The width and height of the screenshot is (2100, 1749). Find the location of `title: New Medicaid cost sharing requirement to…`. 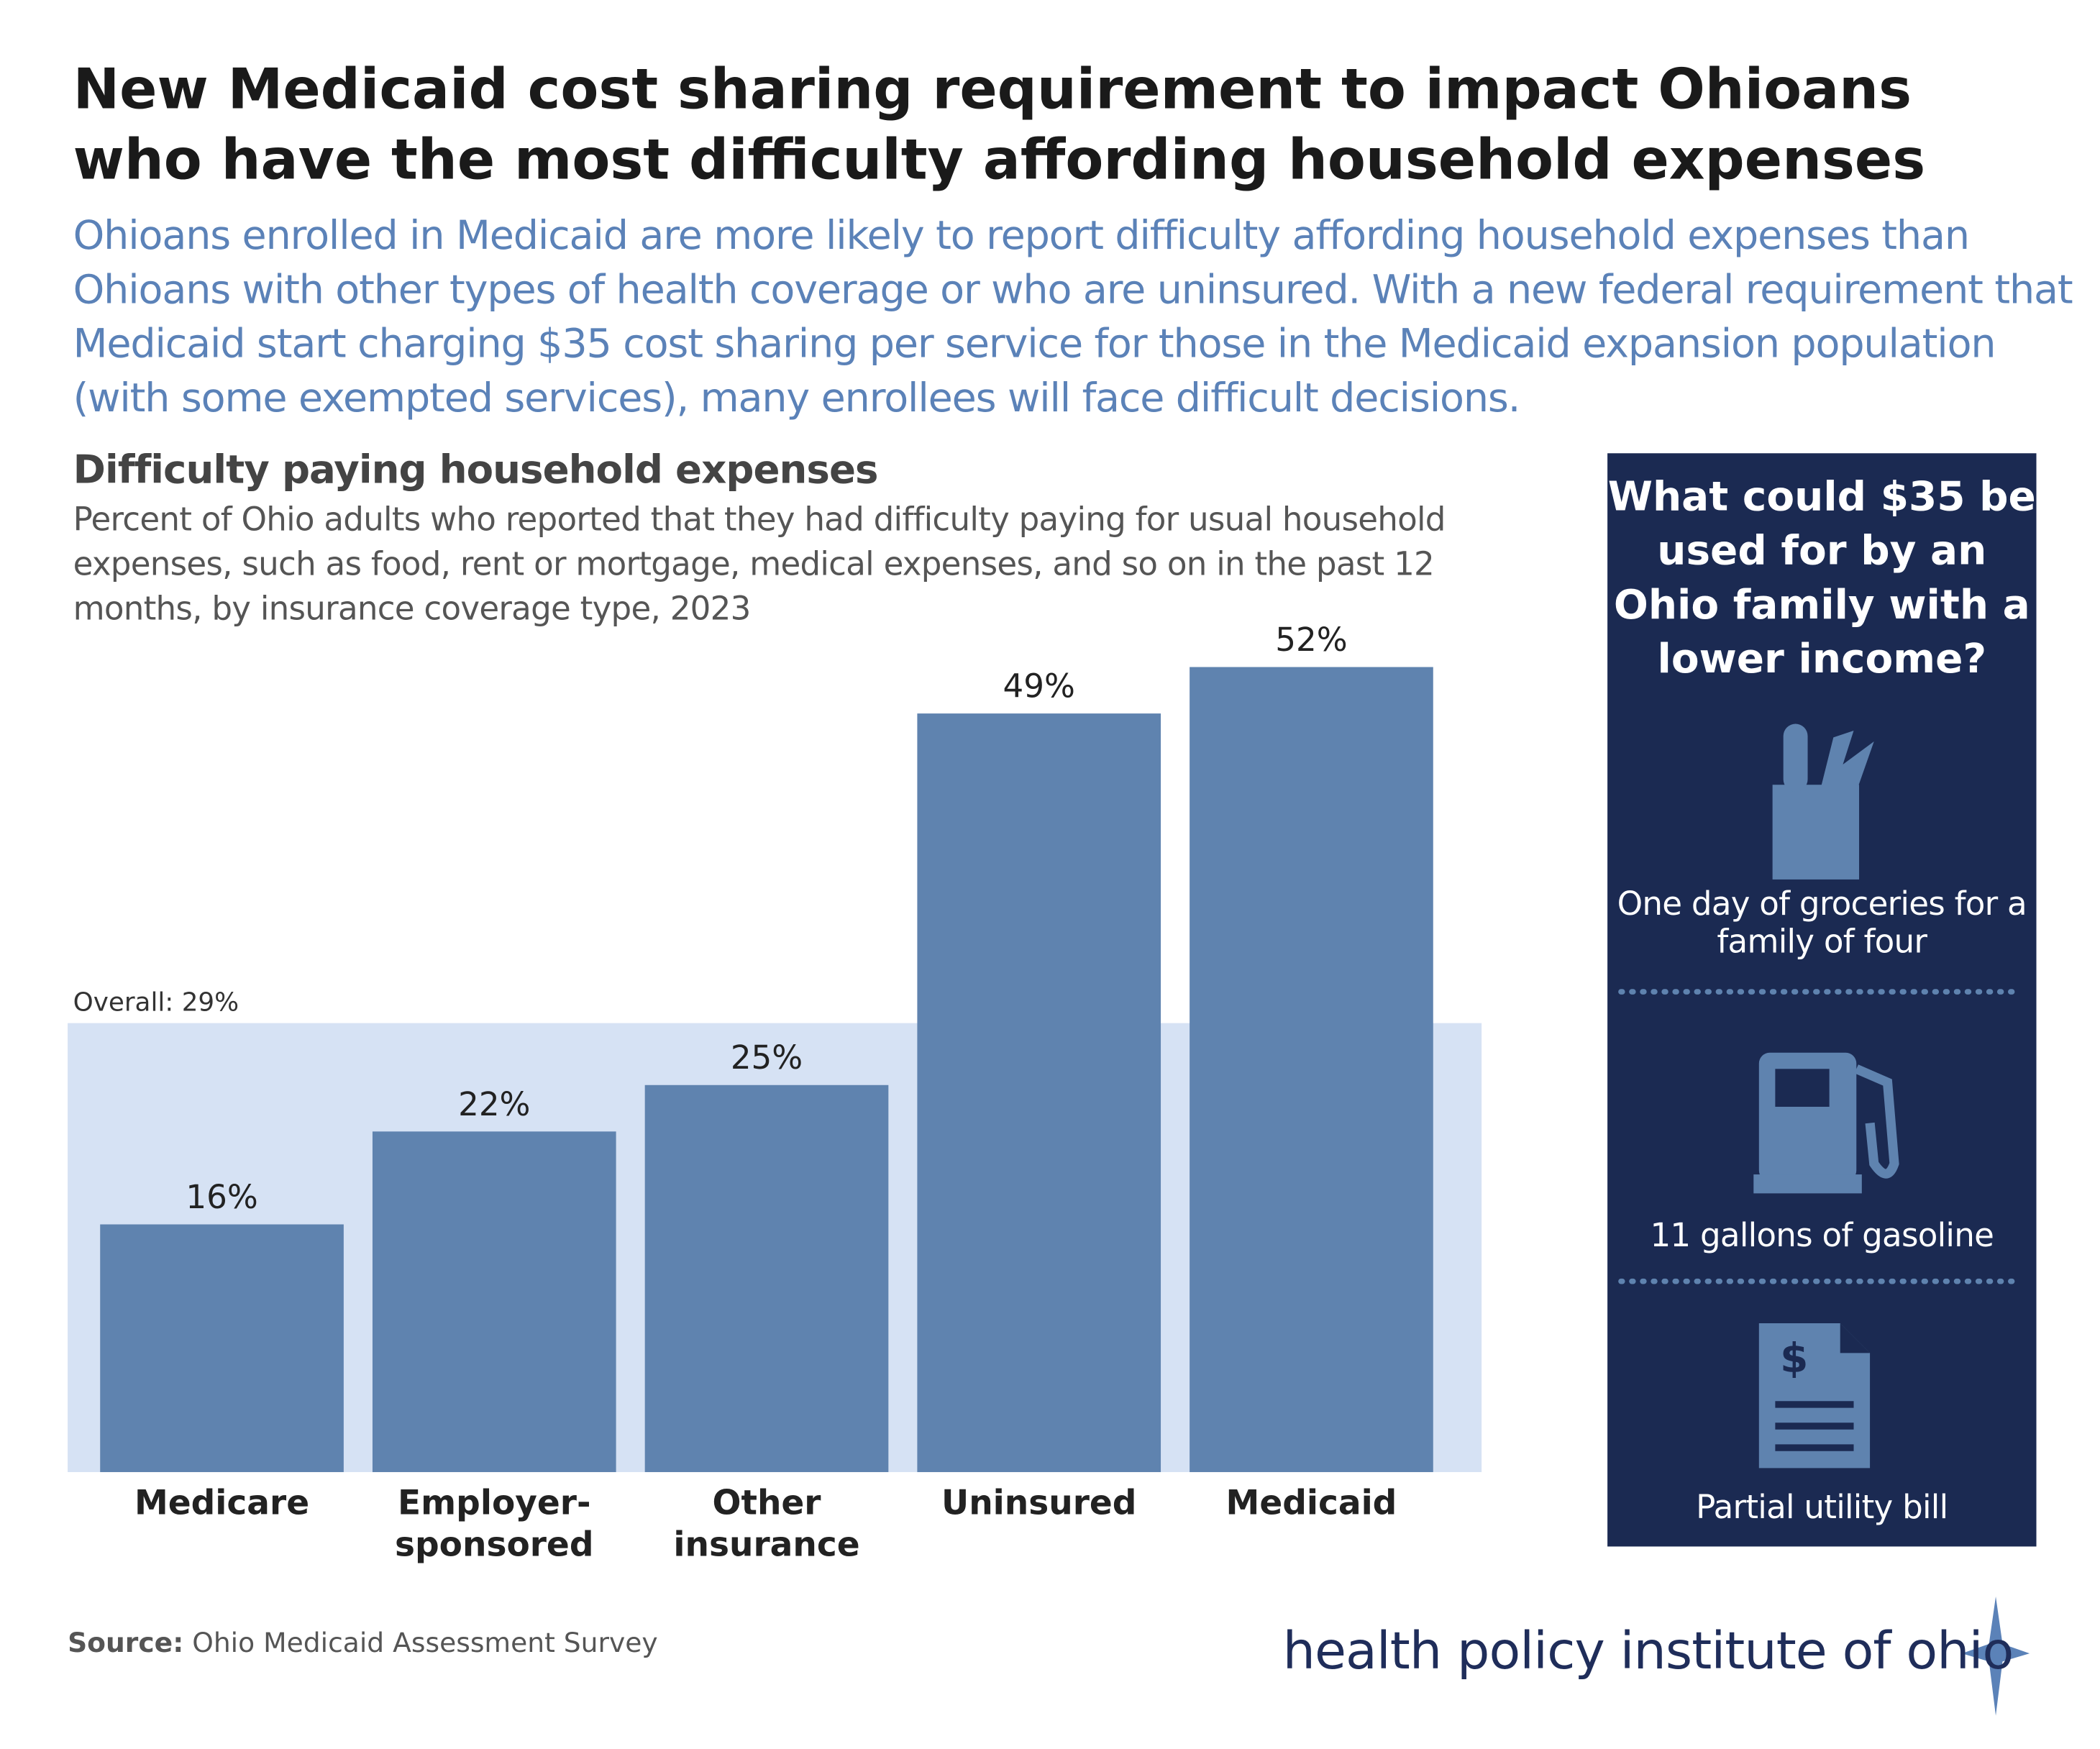

title: New Medicaid cost sharing requirement to… is located at coordinates (999, 125).